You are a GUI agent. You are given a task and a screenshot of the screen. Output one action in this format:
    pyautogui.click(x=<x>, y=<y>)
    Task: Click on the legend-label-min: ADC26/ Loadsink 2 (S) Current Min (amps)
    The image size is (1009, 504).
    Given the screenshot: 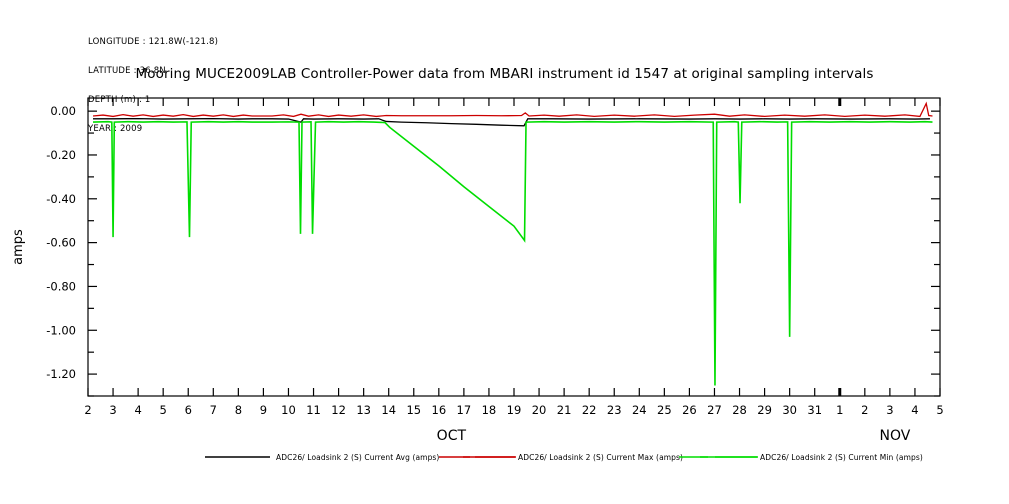 What is the action you would take?
    pyautogui.click(x=841, y=457)
    